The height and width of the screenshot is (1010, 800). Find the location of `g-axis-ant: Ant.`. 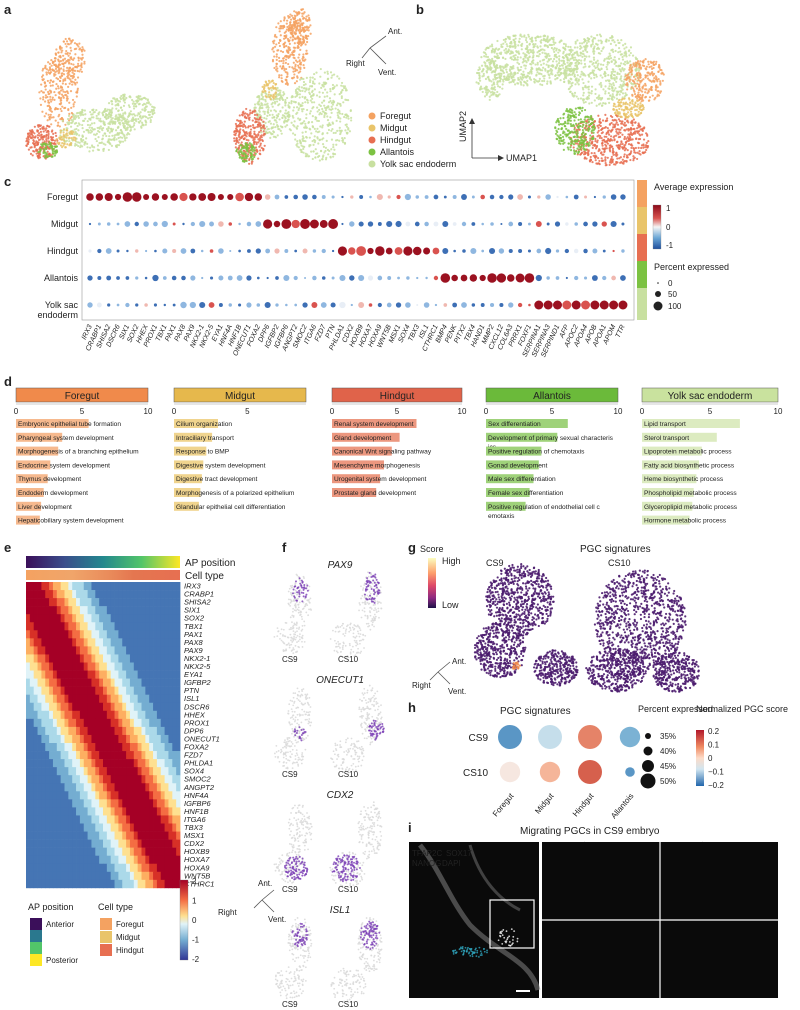

g-axis-ant: Ant. is located at coordinates (459, 661).